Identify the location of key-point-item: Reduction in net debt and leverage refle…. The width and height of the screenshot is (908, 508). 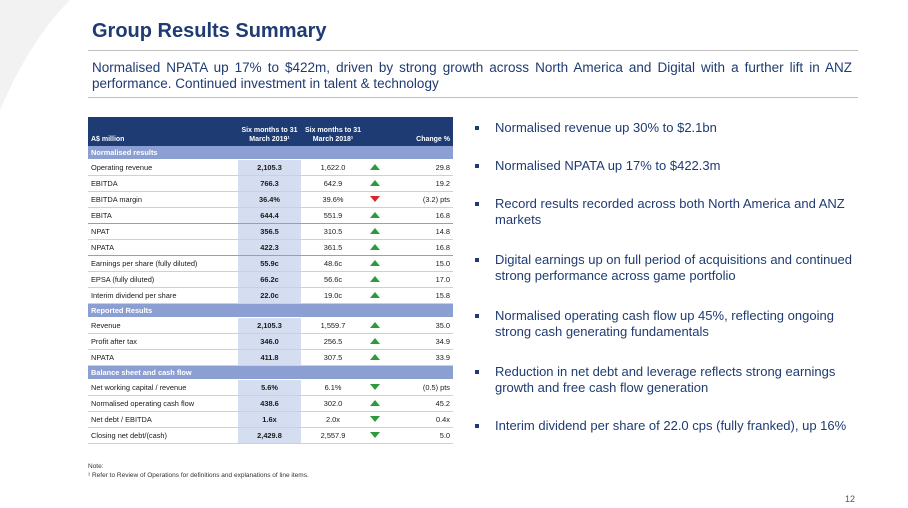
(670, 380).